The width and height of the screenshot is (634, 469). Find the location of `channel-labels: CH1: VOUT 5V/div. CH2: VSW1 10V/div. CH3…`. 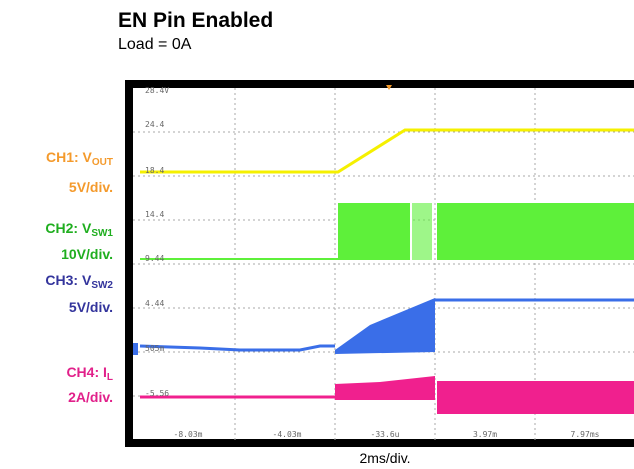

channel-labels: CH1: VOUT 5V/div. CH2: VSW1 10V/div. CH3… is located at coordinates (79, 277).